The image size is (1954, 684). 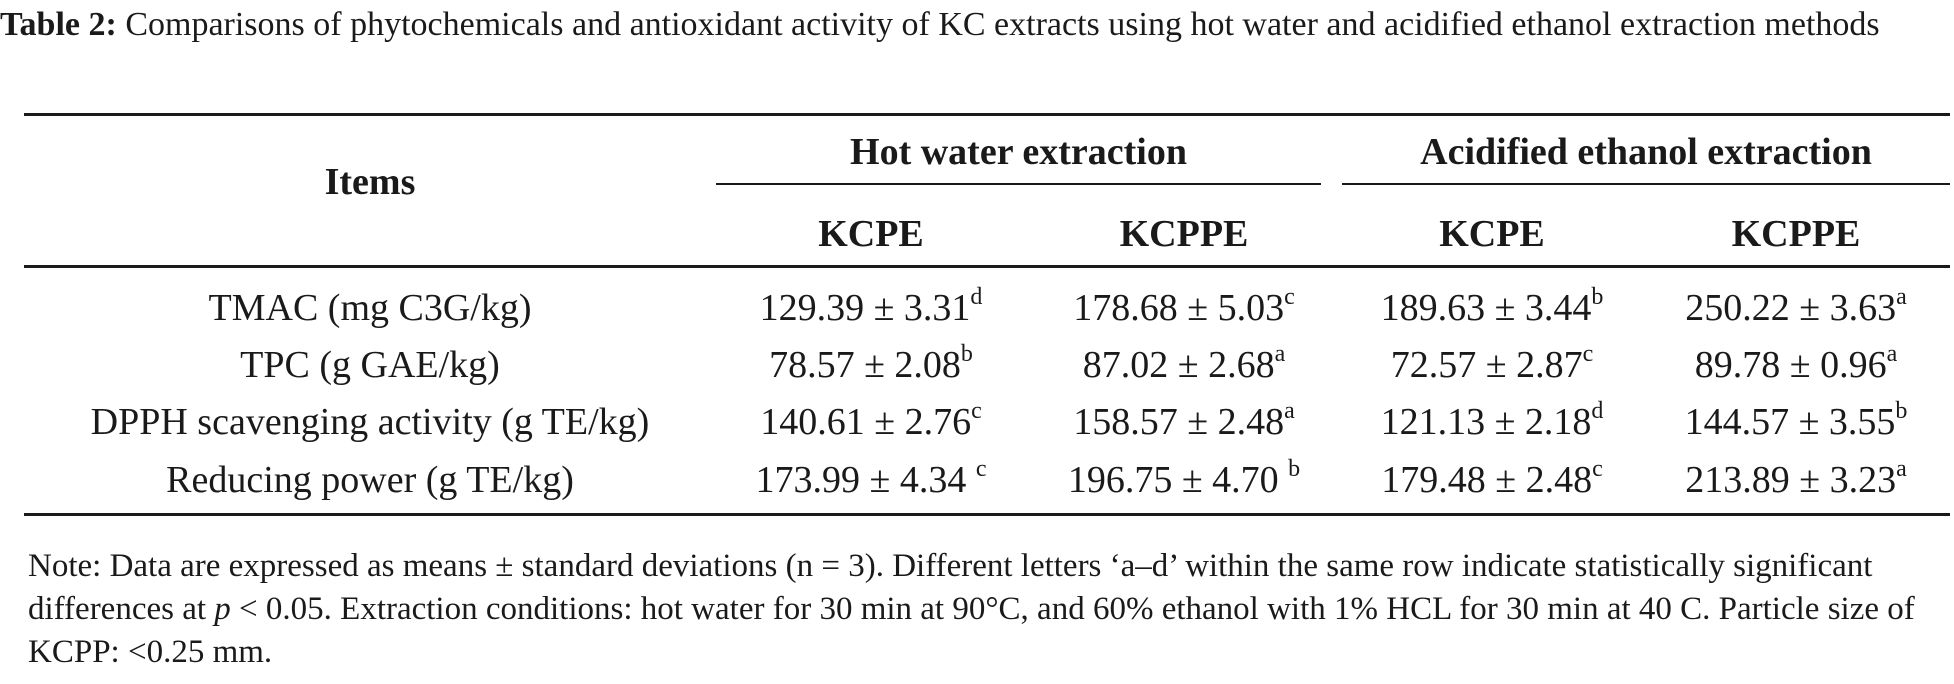 What do you see at coordinates (370, 365) in the screenshot?
I see `row-tpc-label: TPC (g GAE/kg)` at bounding box center [370, 365].